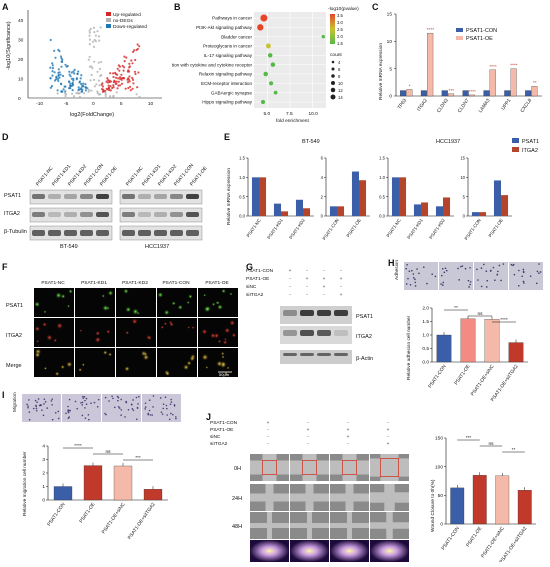 The image size is (550, 567). I want to click on y-tick-label: 0.0, so click(382, 216).